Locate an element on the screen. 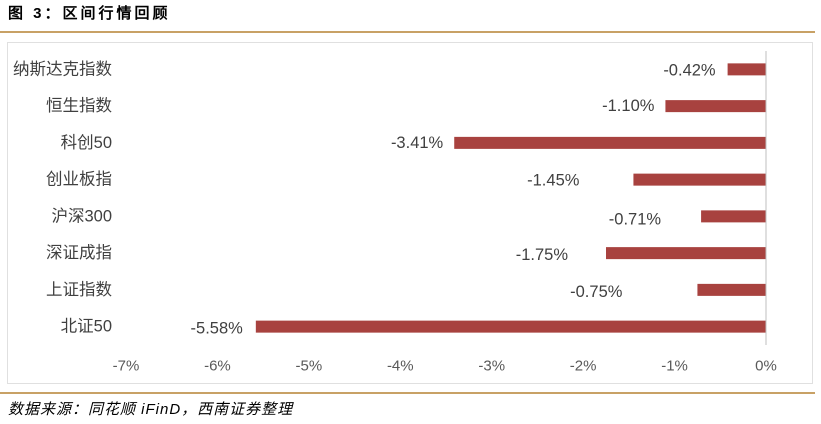 This screenshot has width=821, height=424. data-label: -3.41% is located at coordinates (417, 143).